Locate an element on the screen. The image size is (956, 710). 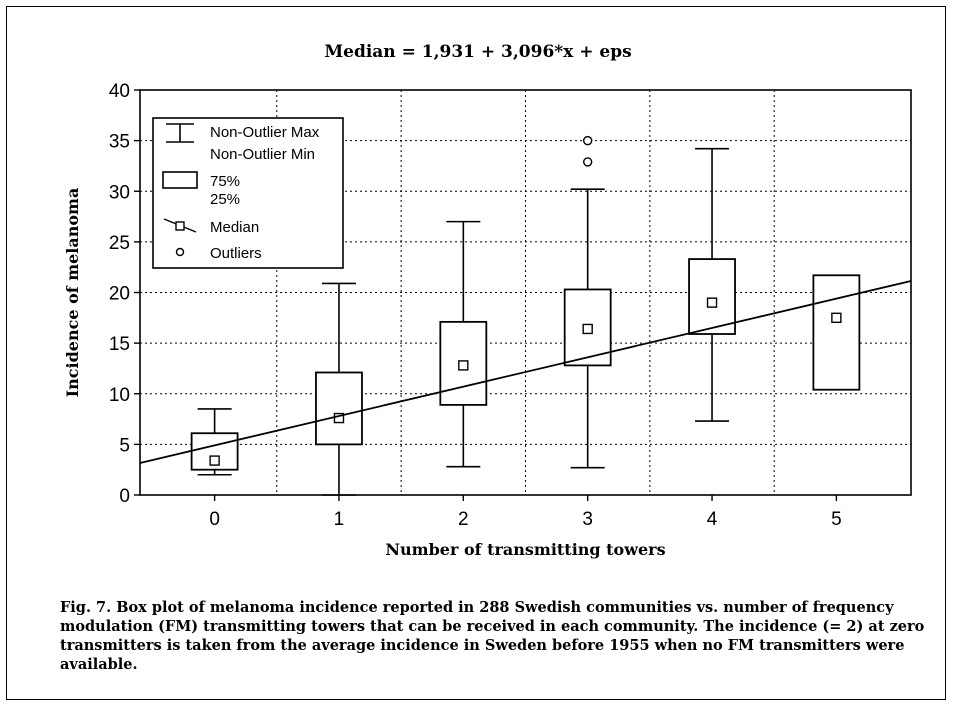
y-tick-label: 30 is located at coordinates (119, 192).